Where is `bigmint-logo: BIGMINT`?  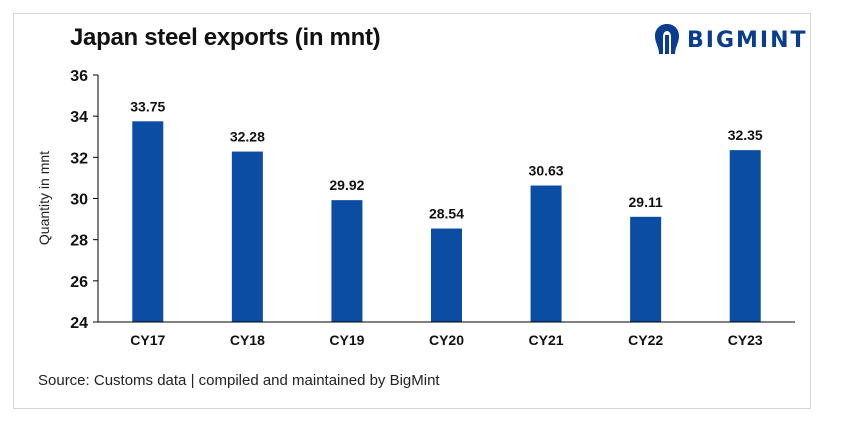
bigmint-logo: BIGMINT is located at coordinates (731, 40).